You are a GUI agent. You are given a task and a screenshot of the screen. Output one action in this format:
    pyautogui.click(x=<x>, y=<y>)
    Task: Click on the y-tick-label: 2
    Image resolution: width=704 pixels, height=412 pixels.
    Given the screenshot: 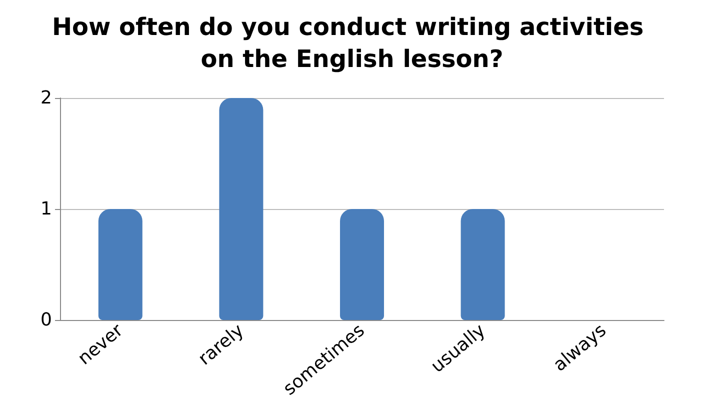 What is the action you would take?
    pyautogui.click(x=46, y=98)
    